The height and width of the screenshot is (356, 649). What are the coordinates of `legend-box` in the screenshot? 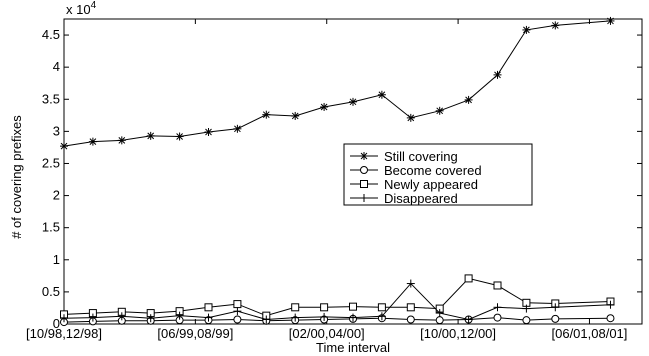 It's located at (438, 174).